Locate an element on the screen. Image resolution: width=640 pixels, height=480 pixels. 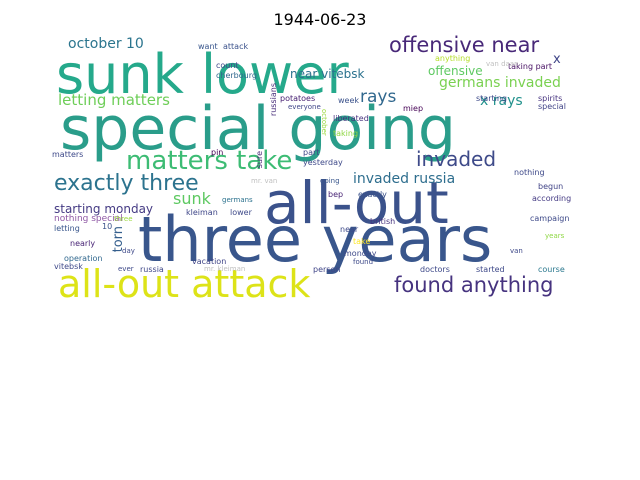
word-van-daan: van daan is located at coordinates (502, 64).